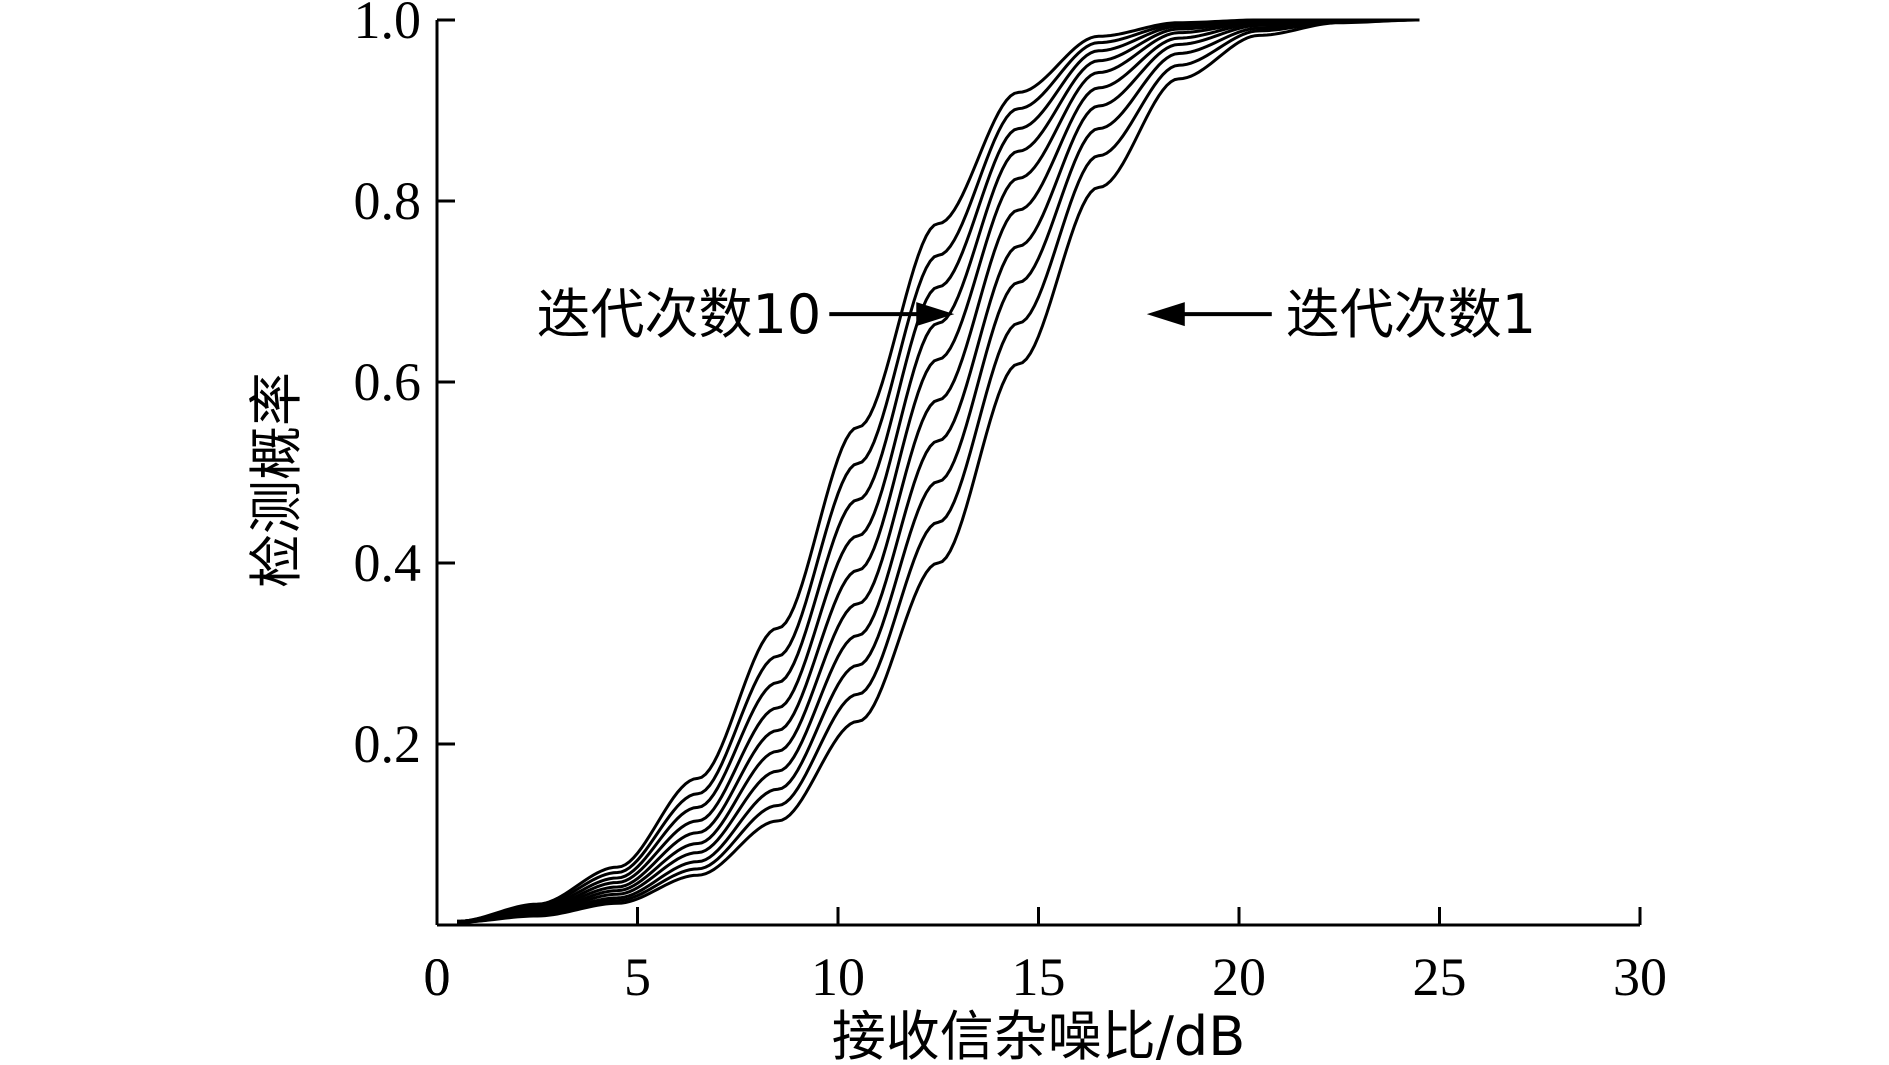 The width and height of the screenshot is (1889, 1065). I want to click on annotation-label: 迭代次数10, so click(679, 314).